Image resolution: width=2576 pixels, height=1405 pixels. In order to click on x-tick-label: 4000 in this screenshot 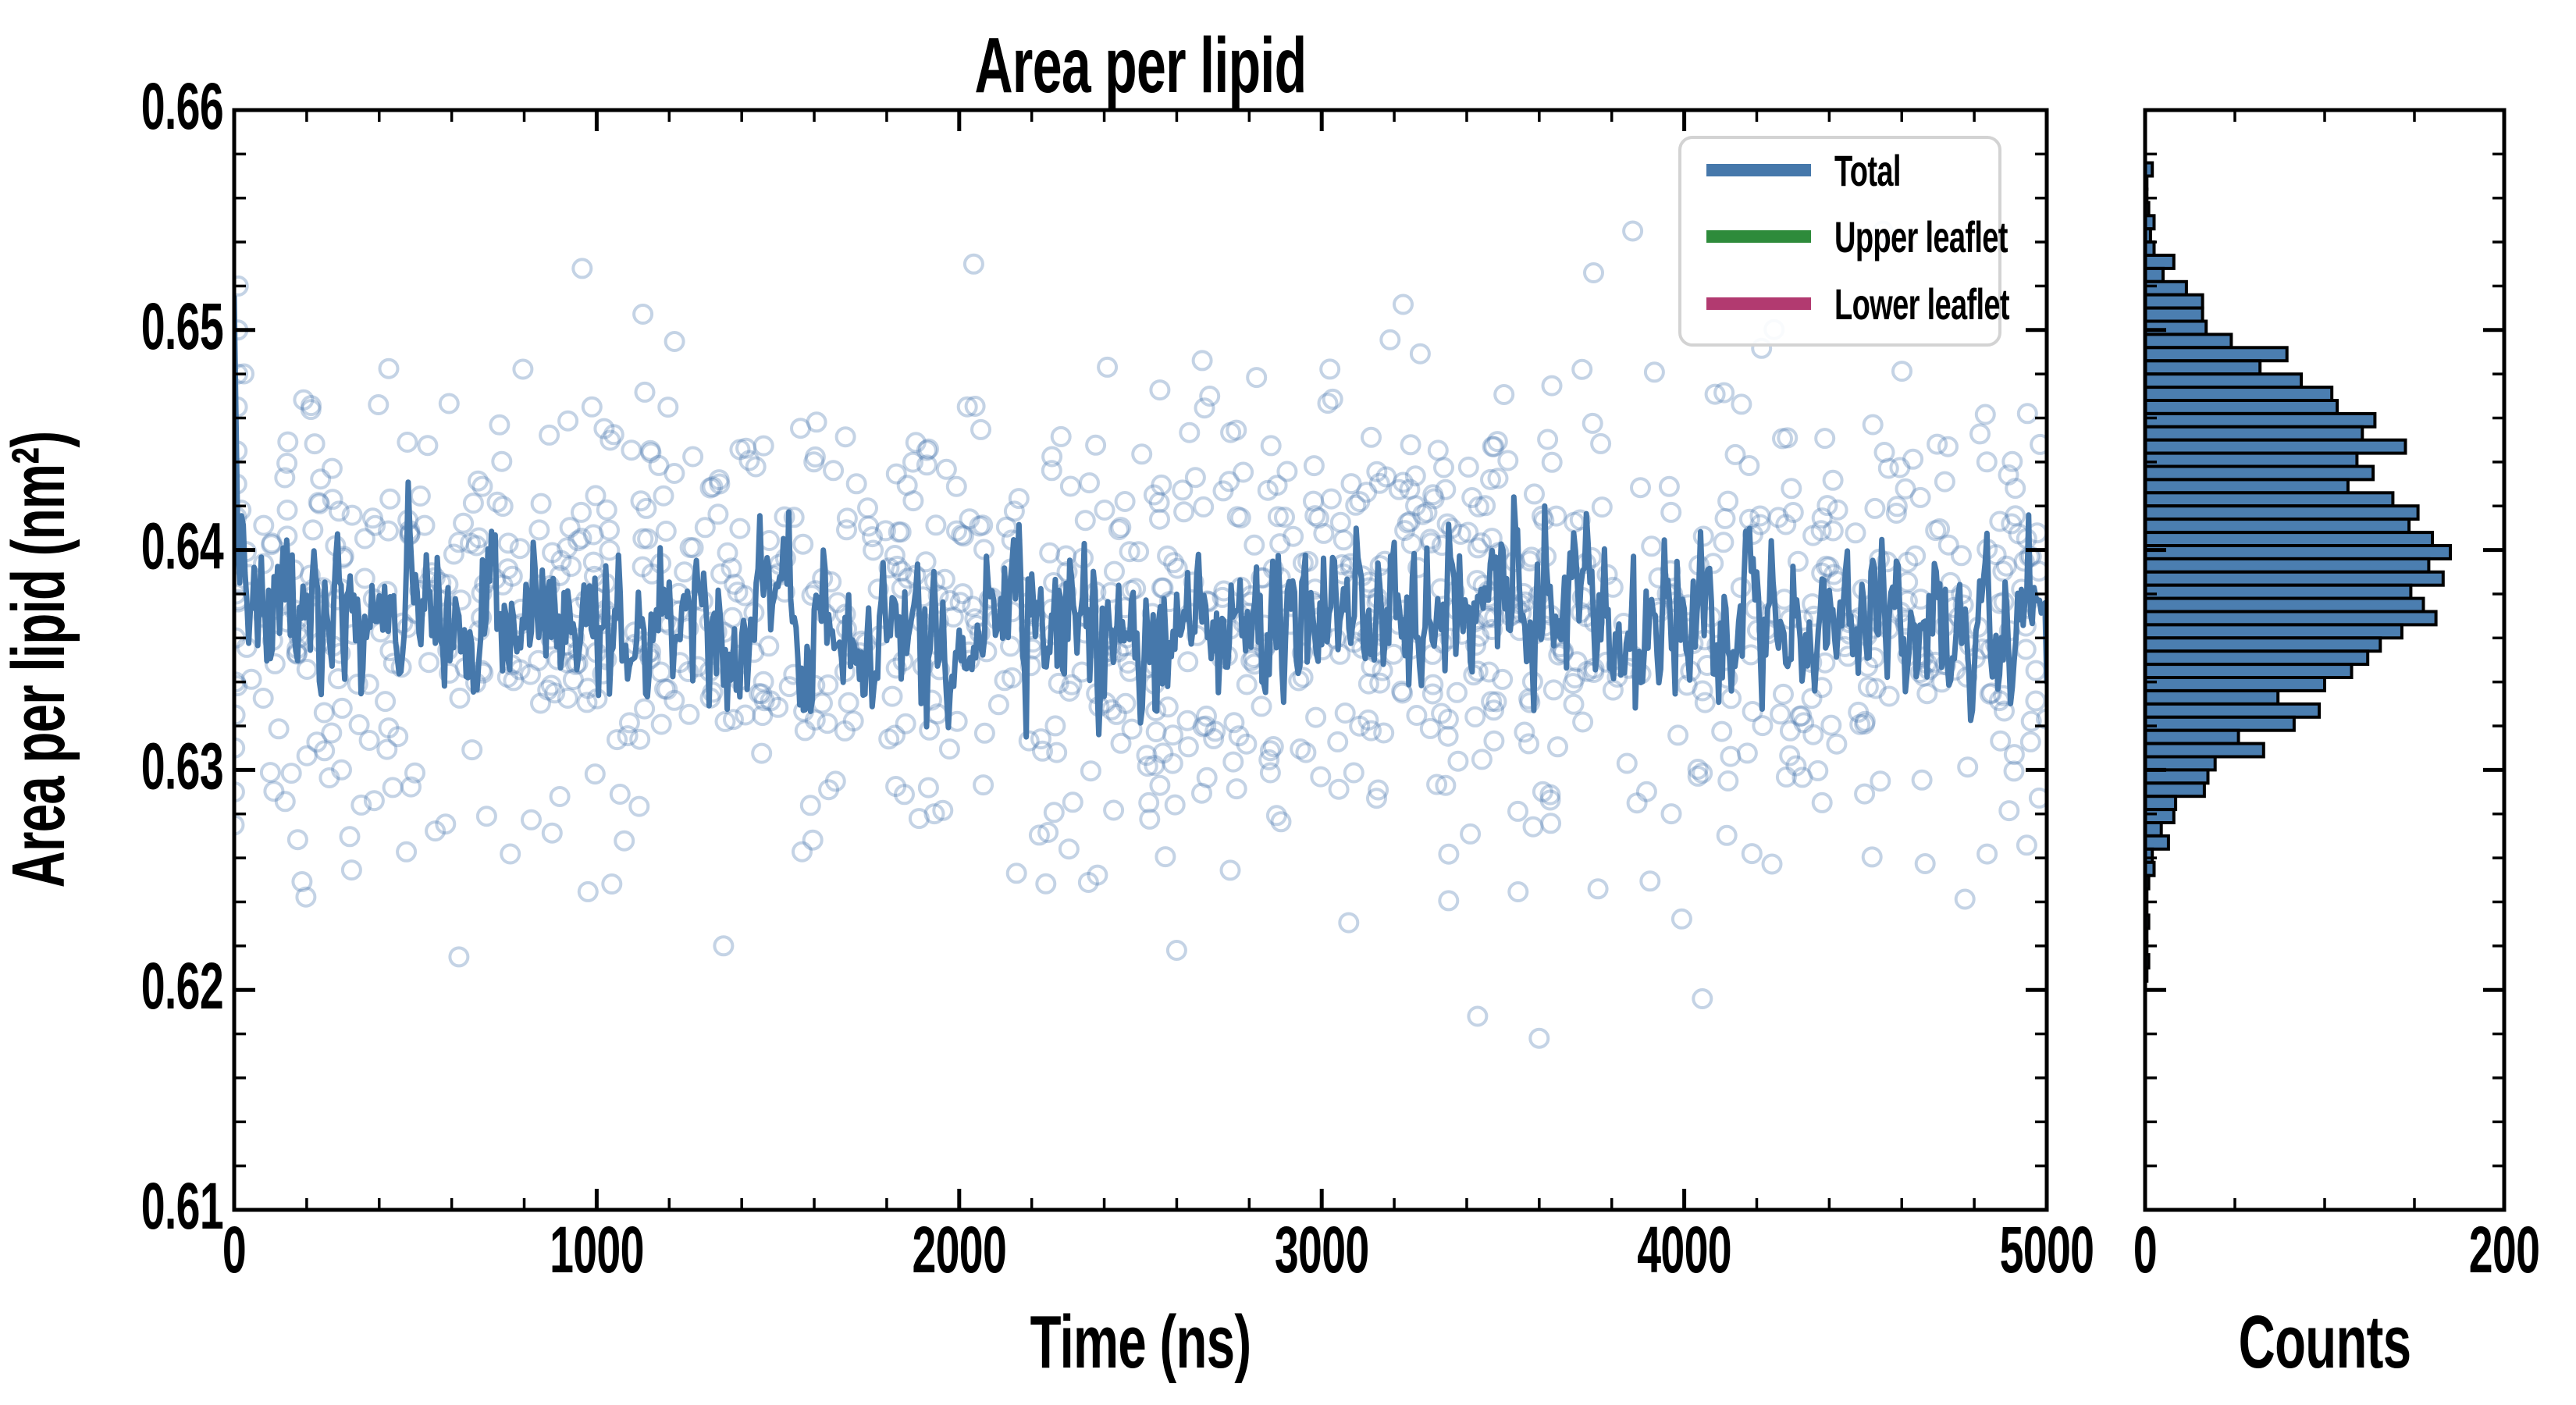, I will do `click(1684, 1251)`.